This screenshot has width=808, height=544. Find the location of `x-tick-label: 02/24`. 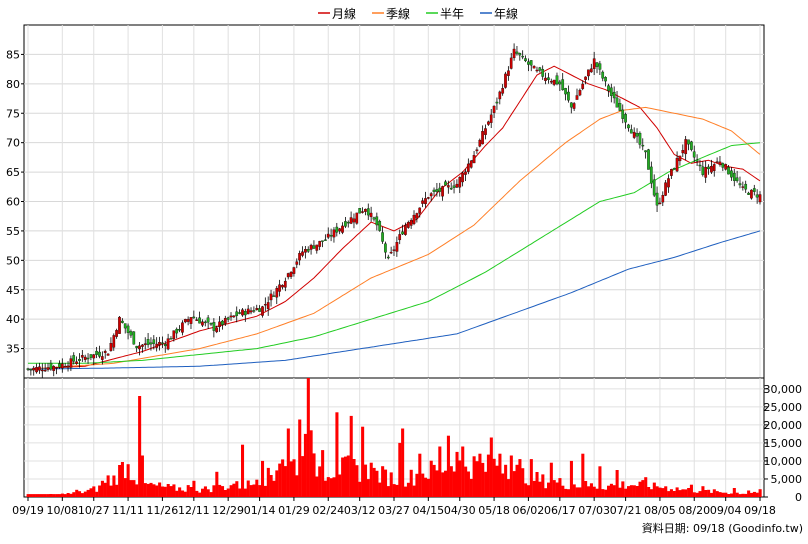

x-tick-label: 02/24 is located at coordinates (328, 510).